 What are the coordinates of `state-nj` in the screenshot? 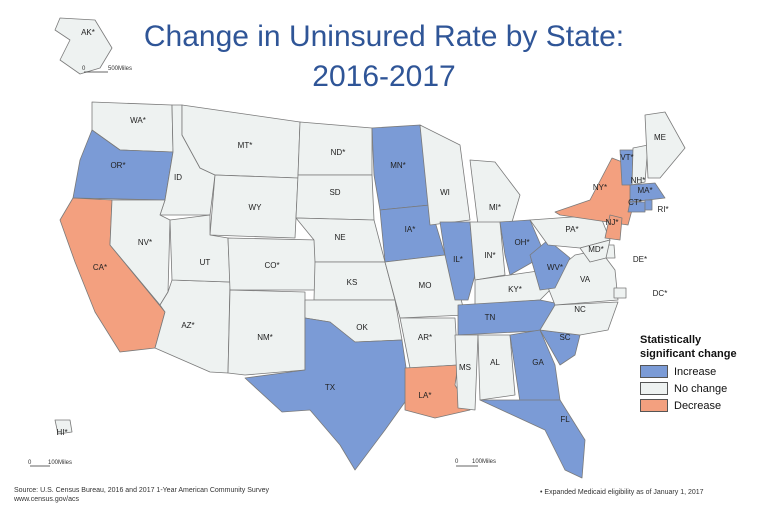 It's located at (613, 227).